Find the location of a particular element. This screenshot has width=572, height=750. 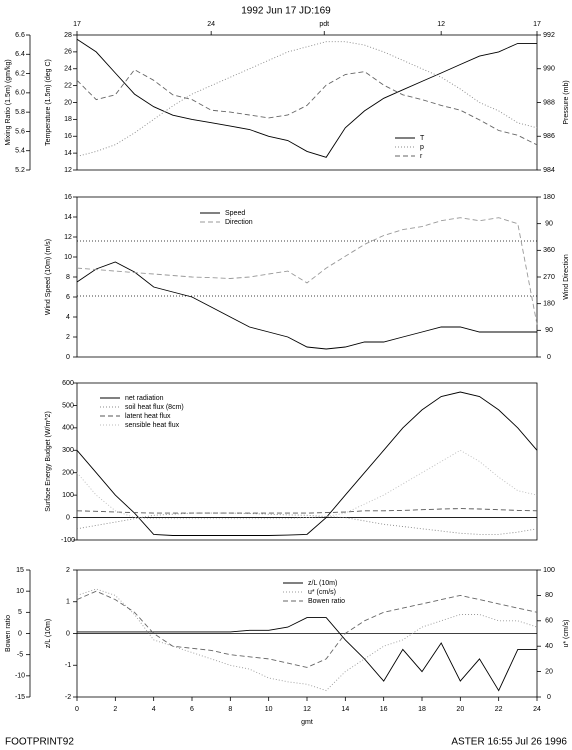

legend-label: net radiation is located at coordinates (144, 398).